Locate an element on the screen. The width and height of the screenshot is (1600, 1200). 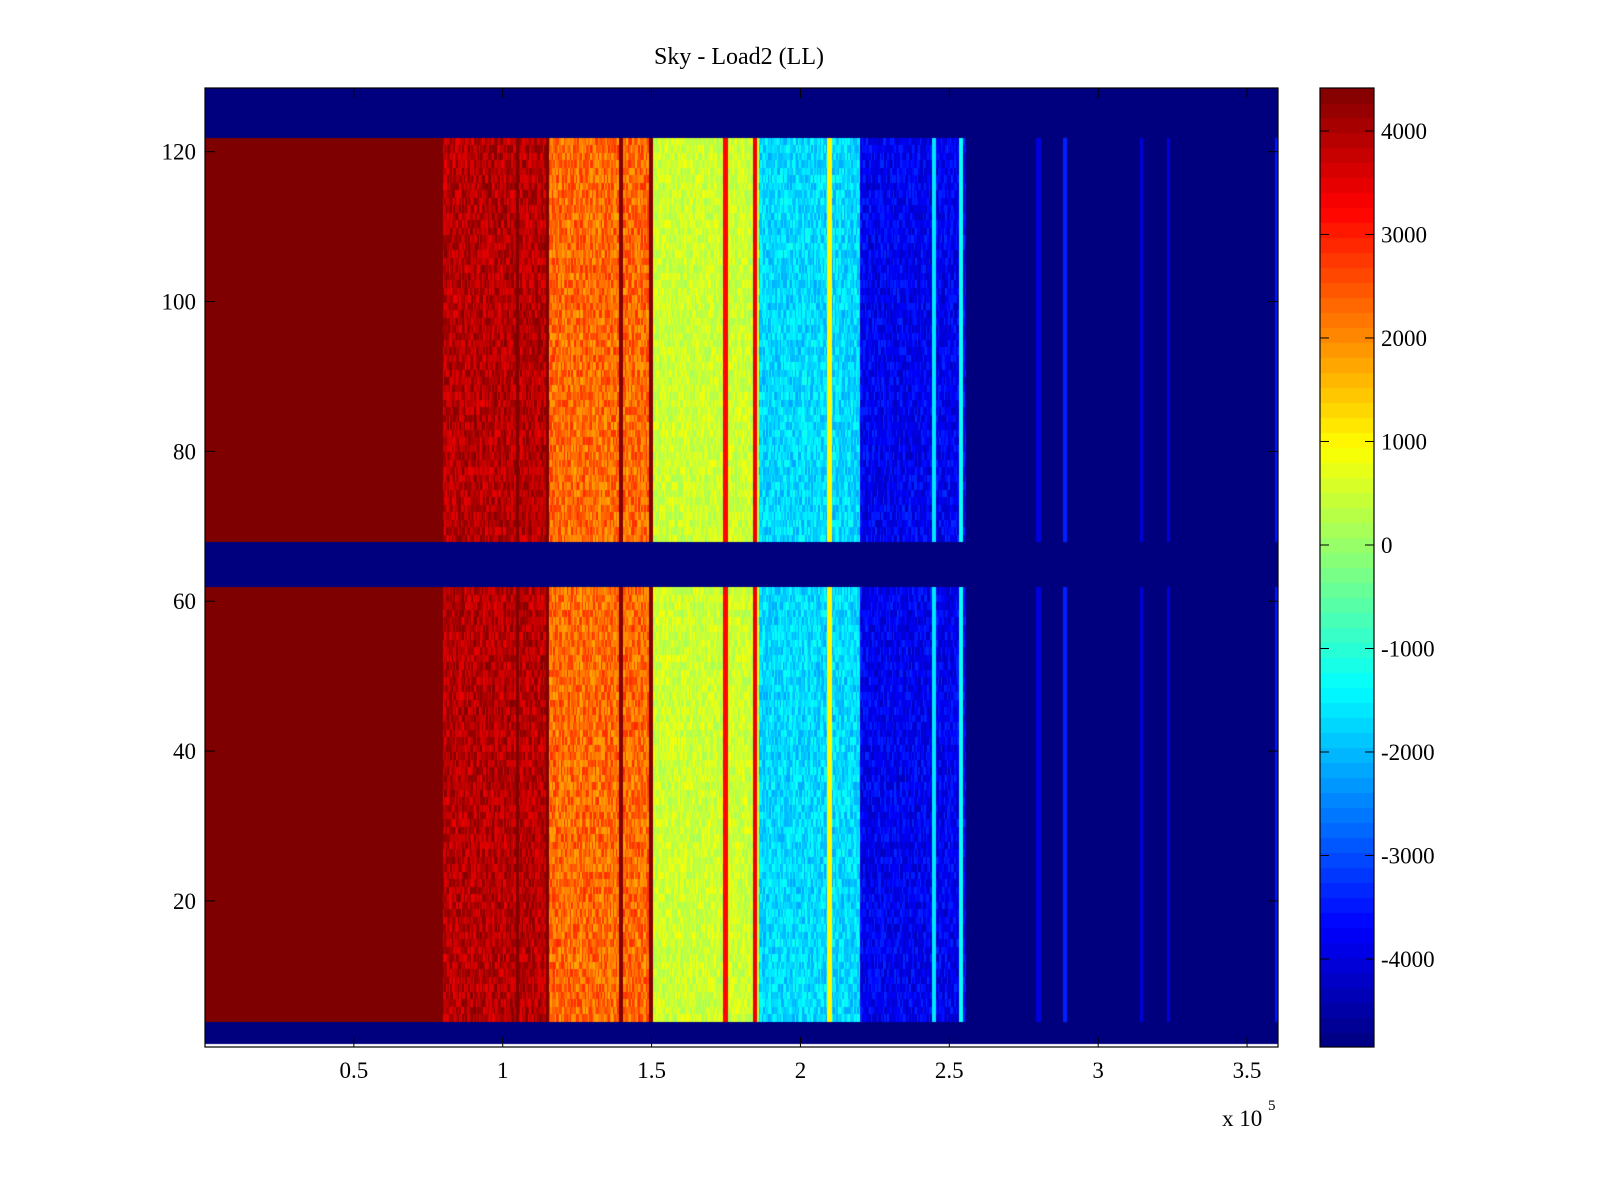
x-tick-label: 1.5 is located at coordinates (651, 1070).